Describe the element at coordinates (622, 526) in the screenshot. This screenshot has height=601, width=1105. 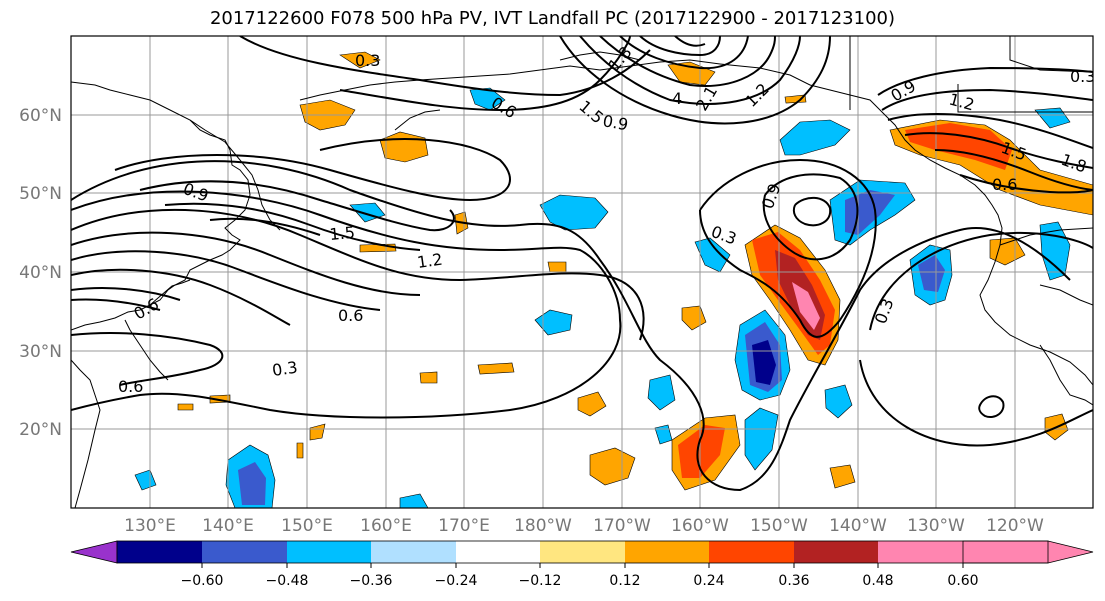
I see `lon-label: 170°W` at that location.